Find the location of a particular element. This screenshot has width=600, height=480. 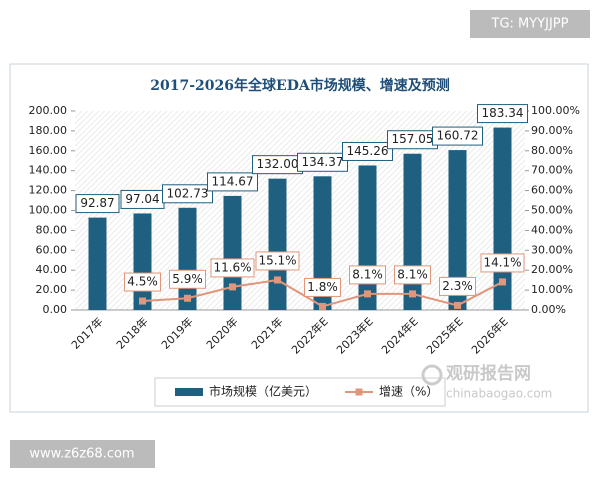

y2-tick-label: 80.00% is located at coordinates (552, 150).